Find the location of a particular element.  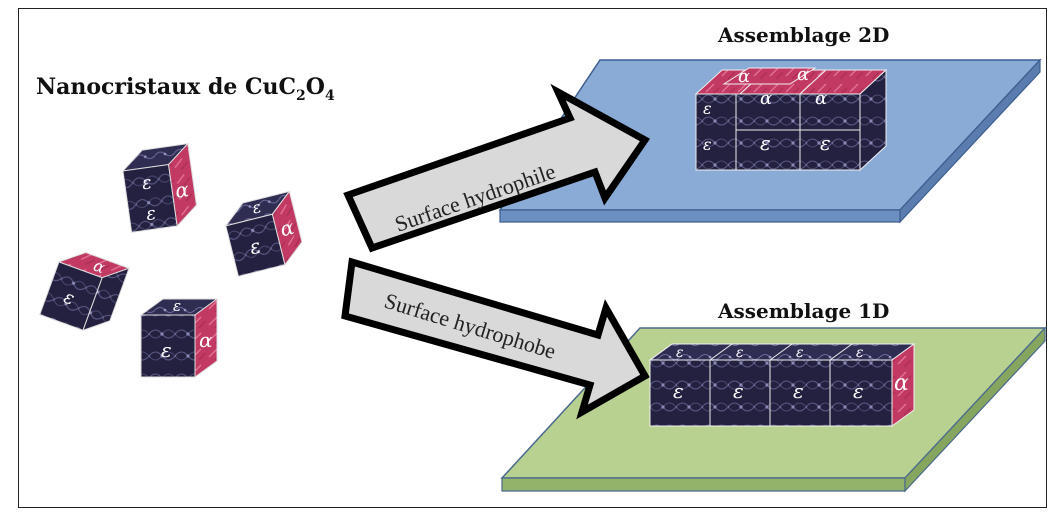

plate-label-2d: Assemblage 2D is located at coordinates (803, 35).